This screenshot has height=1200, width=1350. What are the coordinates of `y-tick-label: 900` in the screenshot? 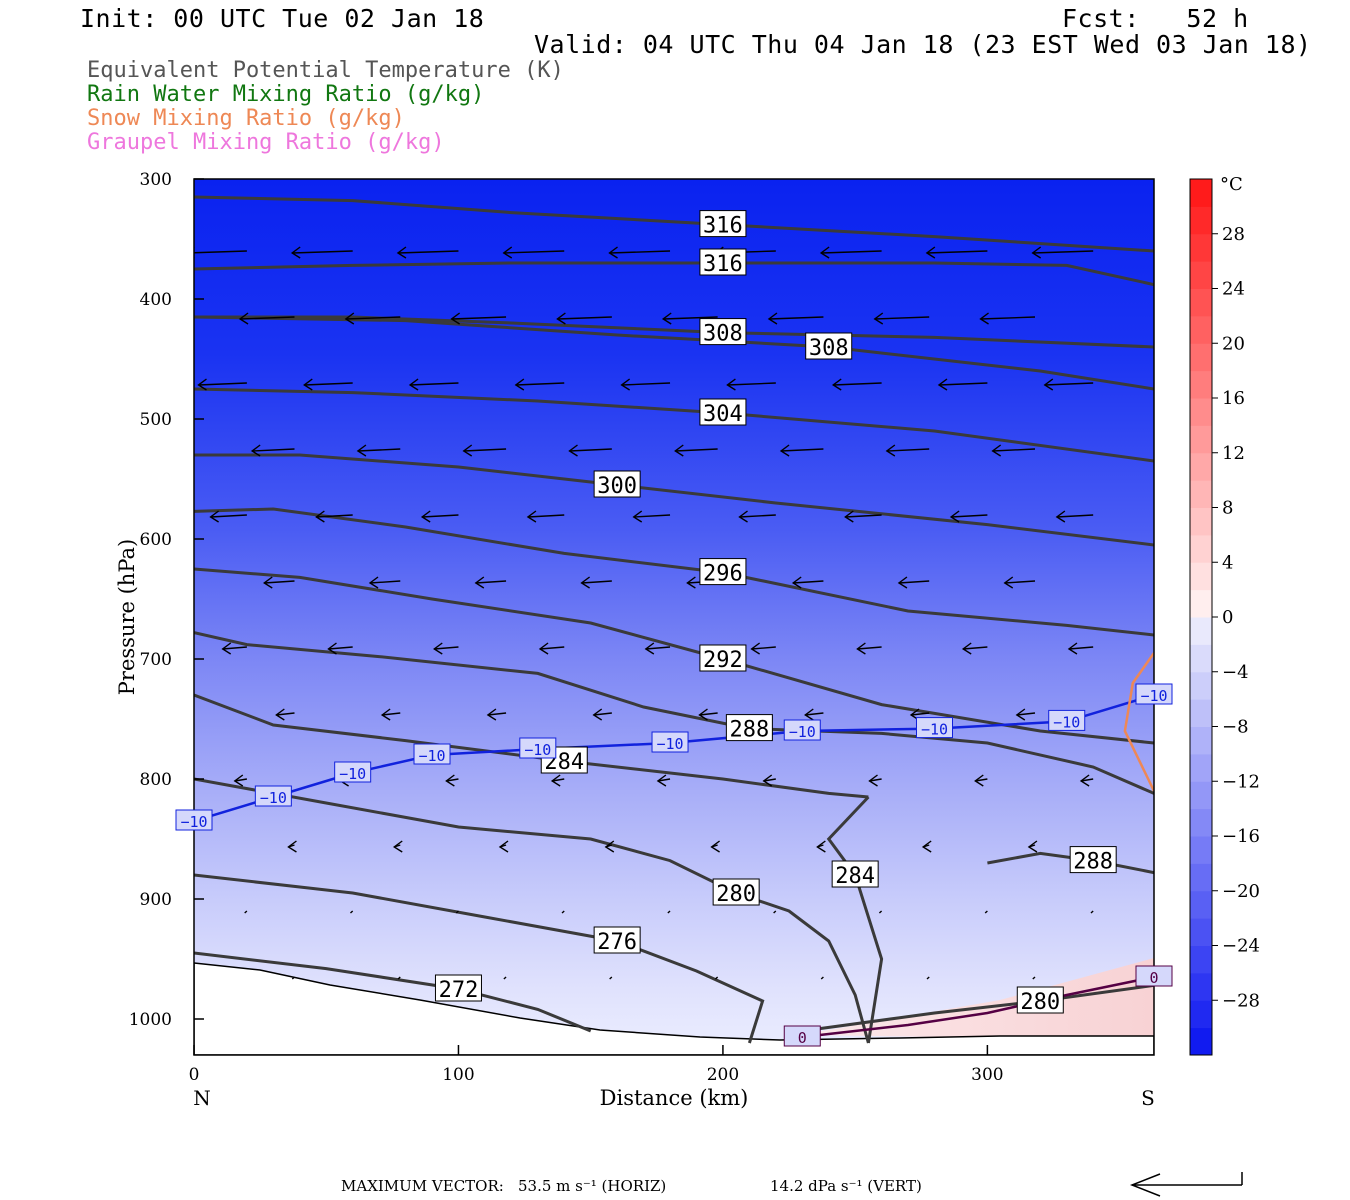 It's located at (156, 900).